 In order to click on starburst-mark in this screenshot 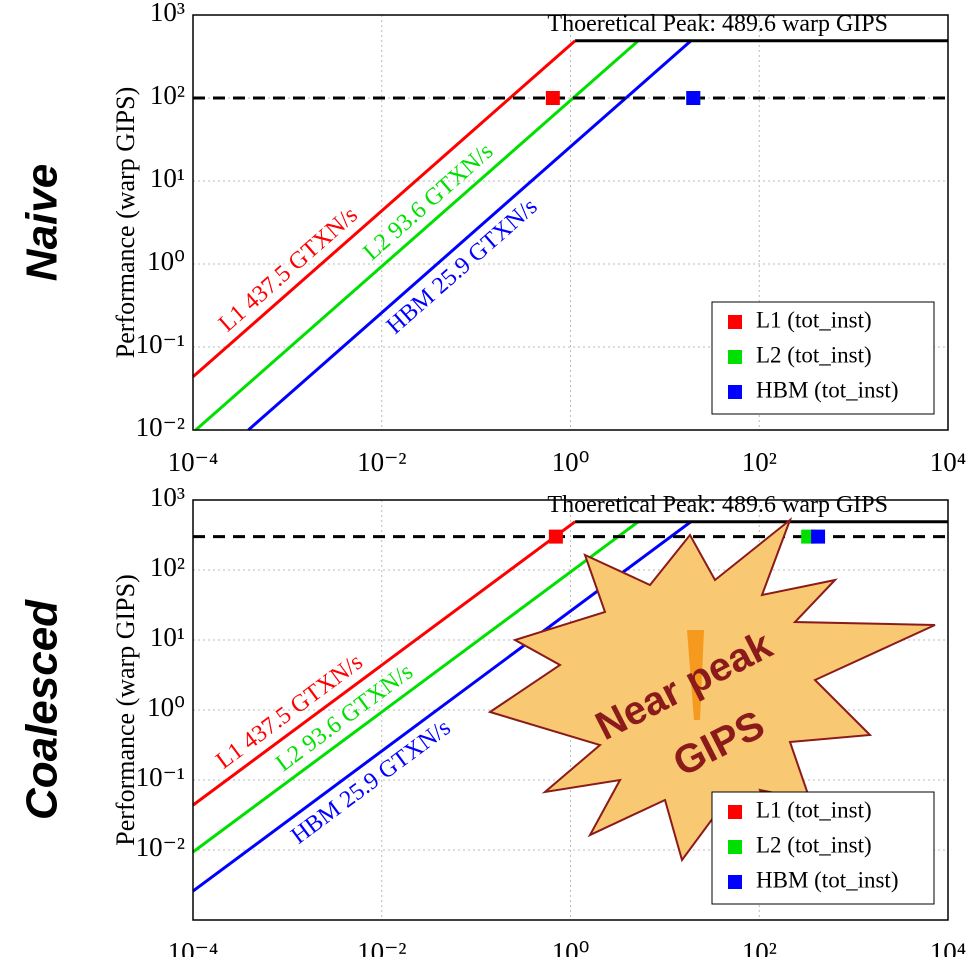, I will do `click(695, 675)`.